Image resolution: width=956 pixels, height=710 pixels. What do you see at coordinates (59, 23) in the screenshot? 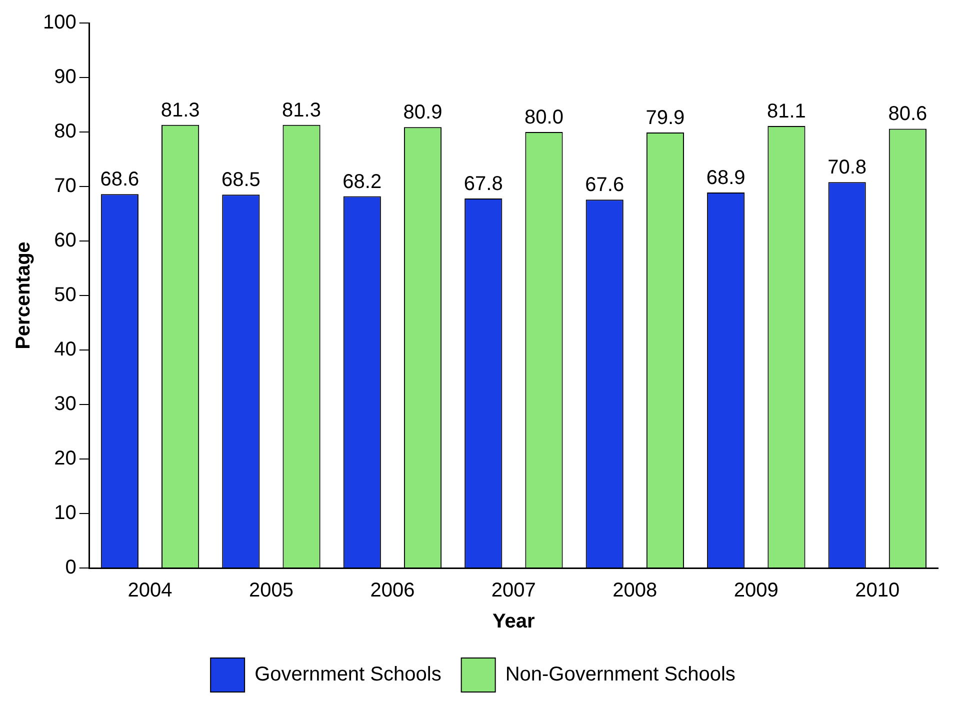
I see `y-tick-label: 100` at bounding box center [59, 23].